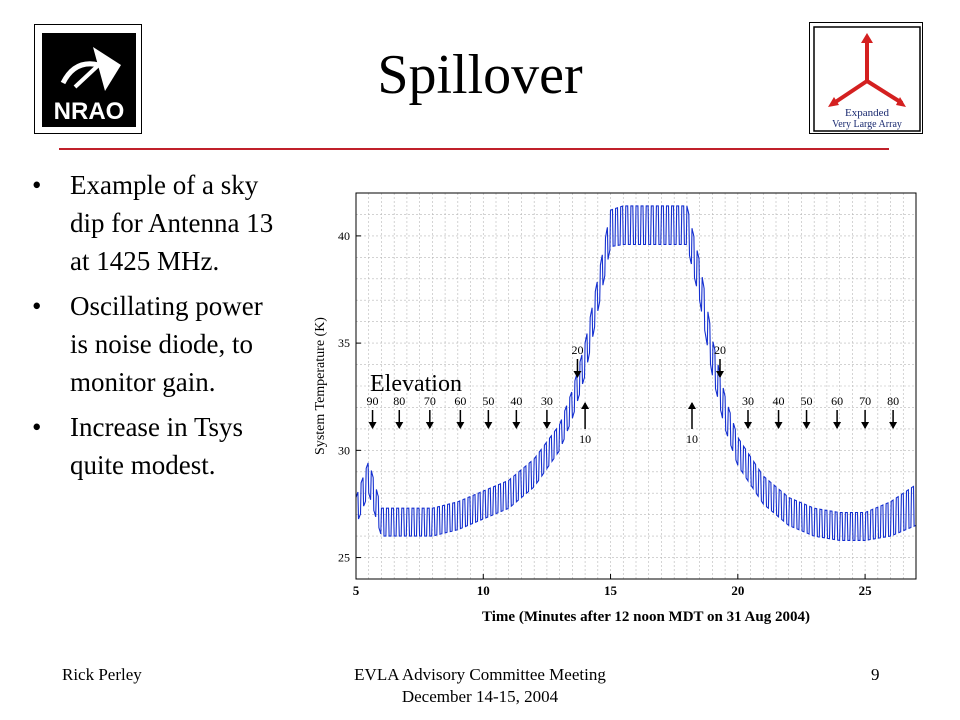  I want to click on bullet-item: • Increase in Tsys quite modest., so click(155, 446).